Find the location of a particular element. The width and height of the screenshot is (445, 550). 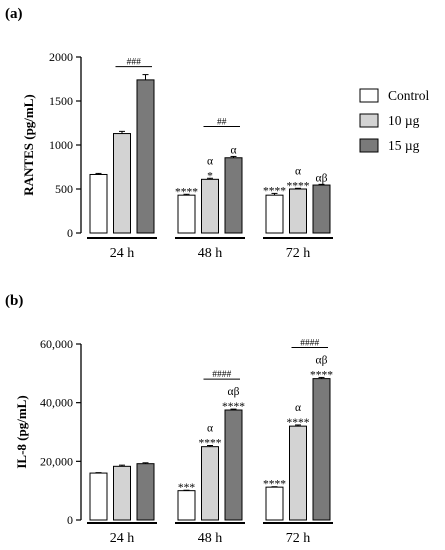

comparison-label: ### is located at coordinates (134, 63).